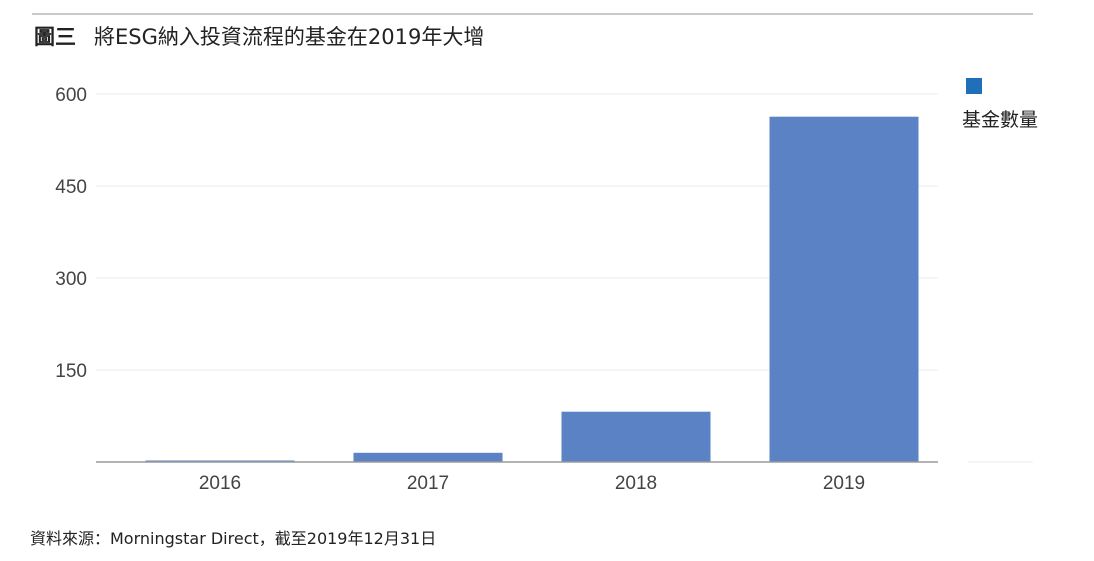 This screenshot has height=561, width=1094. What do you see at coordinates (1000, 120) in the screenshot?
I see `legend-label: 基金數量` at bounding box center [1000, 120].